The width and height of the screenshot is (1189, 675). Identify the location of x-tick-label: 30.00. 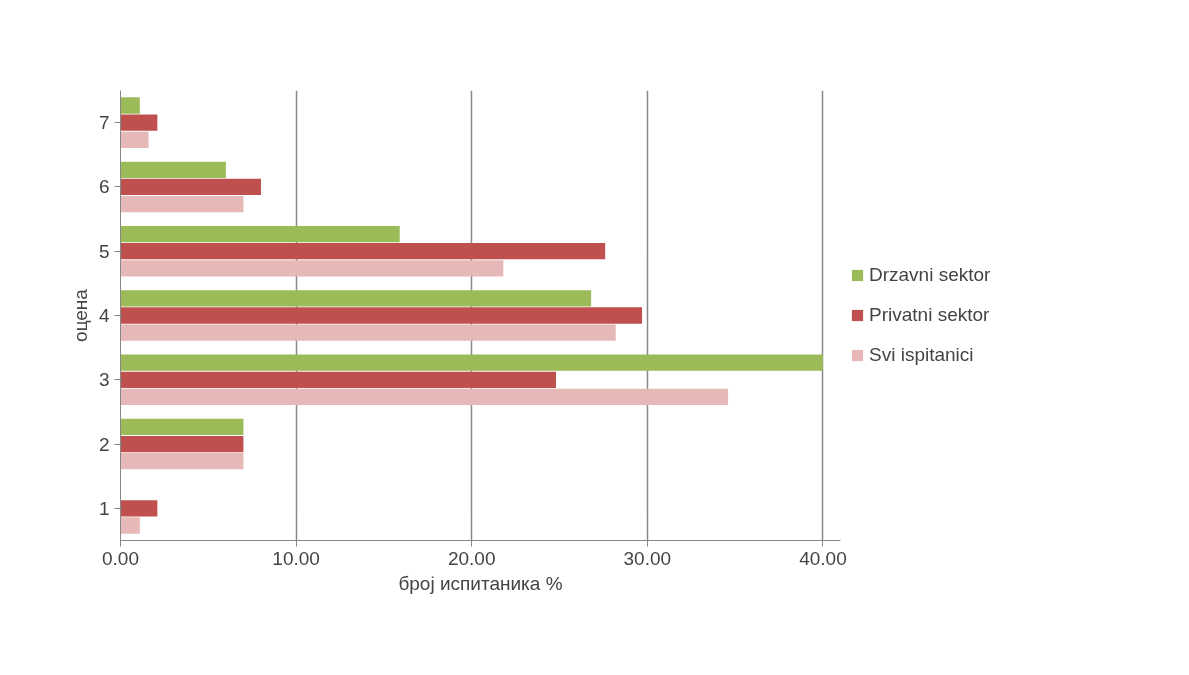
(647, 558).